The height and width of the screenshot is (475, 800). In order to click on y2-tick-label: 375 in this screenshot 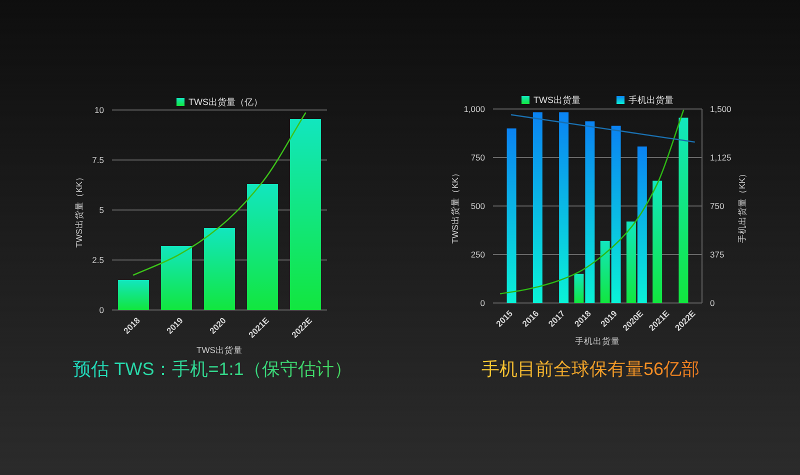, I will do `click(717, 255)`.